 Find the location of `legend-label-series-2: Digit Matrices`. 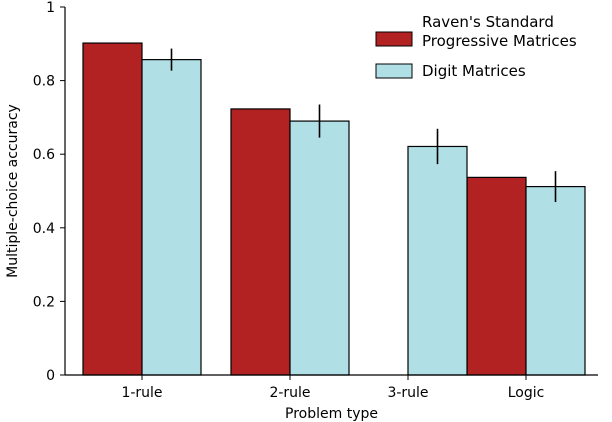

legend-label-series-2: Digit Matrices is located at coordinates (474, 71).